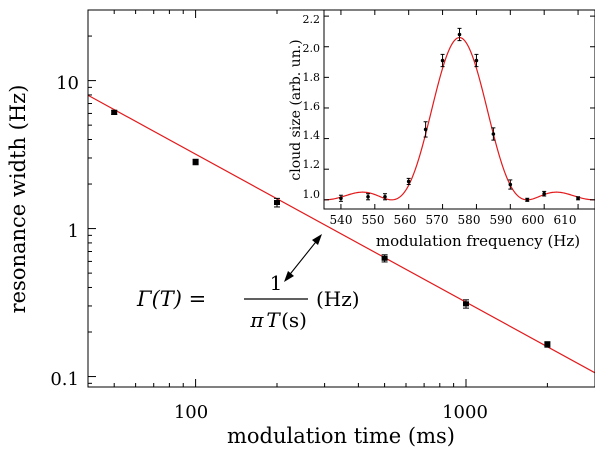  Describe the element at coordinates (273, 320) in the screenshot. I see `formula-denominator-T: T` at that location.